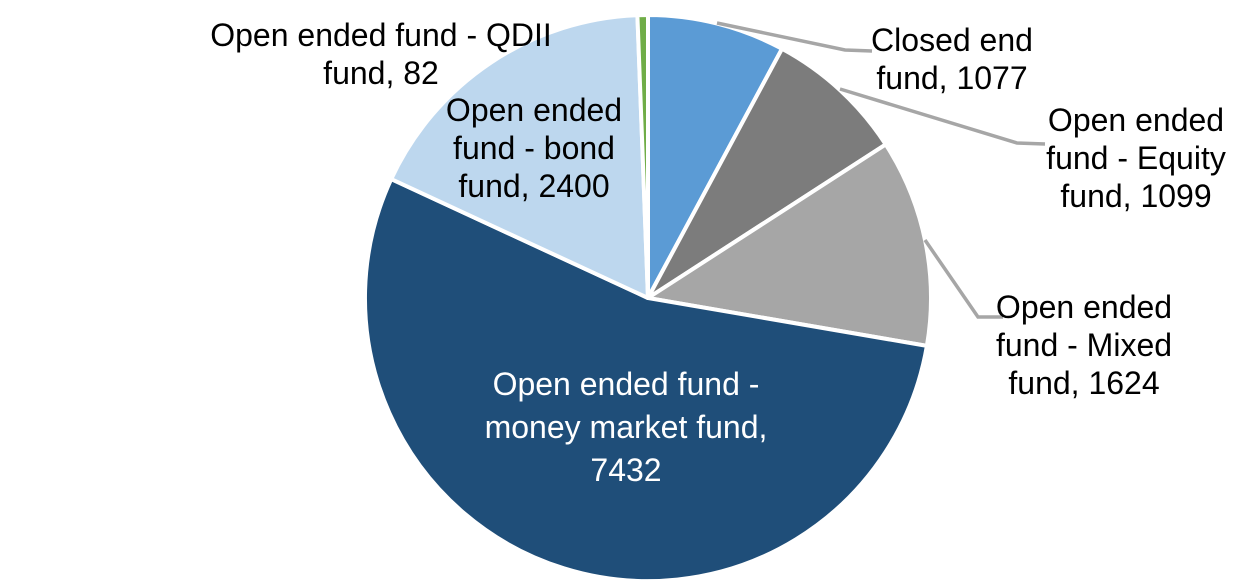 This screenshot has width=1250, height=584. I want to click on label-money-market-line-3: 7432, so click(626, 470).